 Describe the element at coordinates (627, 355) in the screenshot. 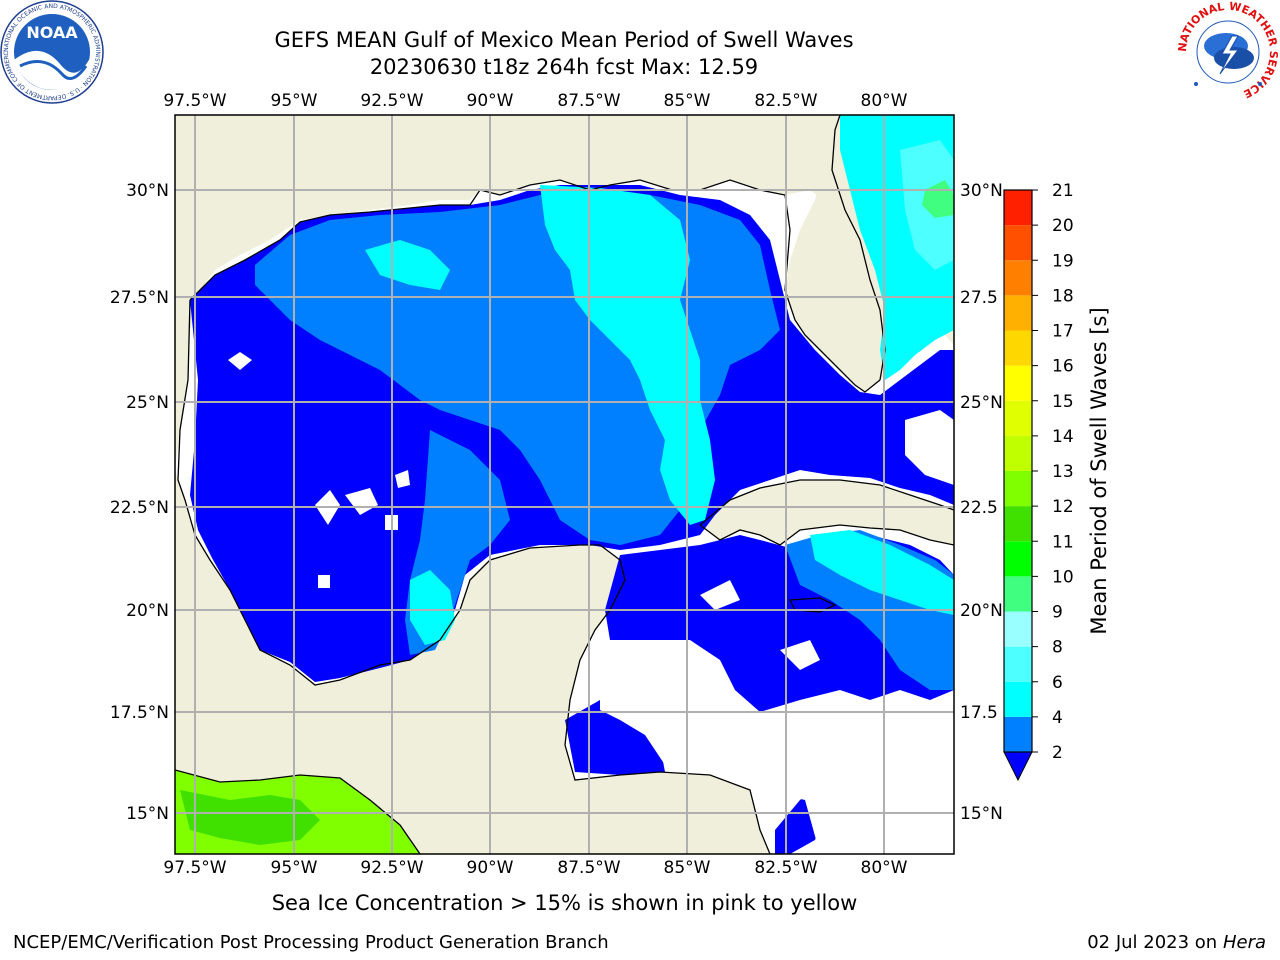

I see `swell-region-cyan-central` at that location.